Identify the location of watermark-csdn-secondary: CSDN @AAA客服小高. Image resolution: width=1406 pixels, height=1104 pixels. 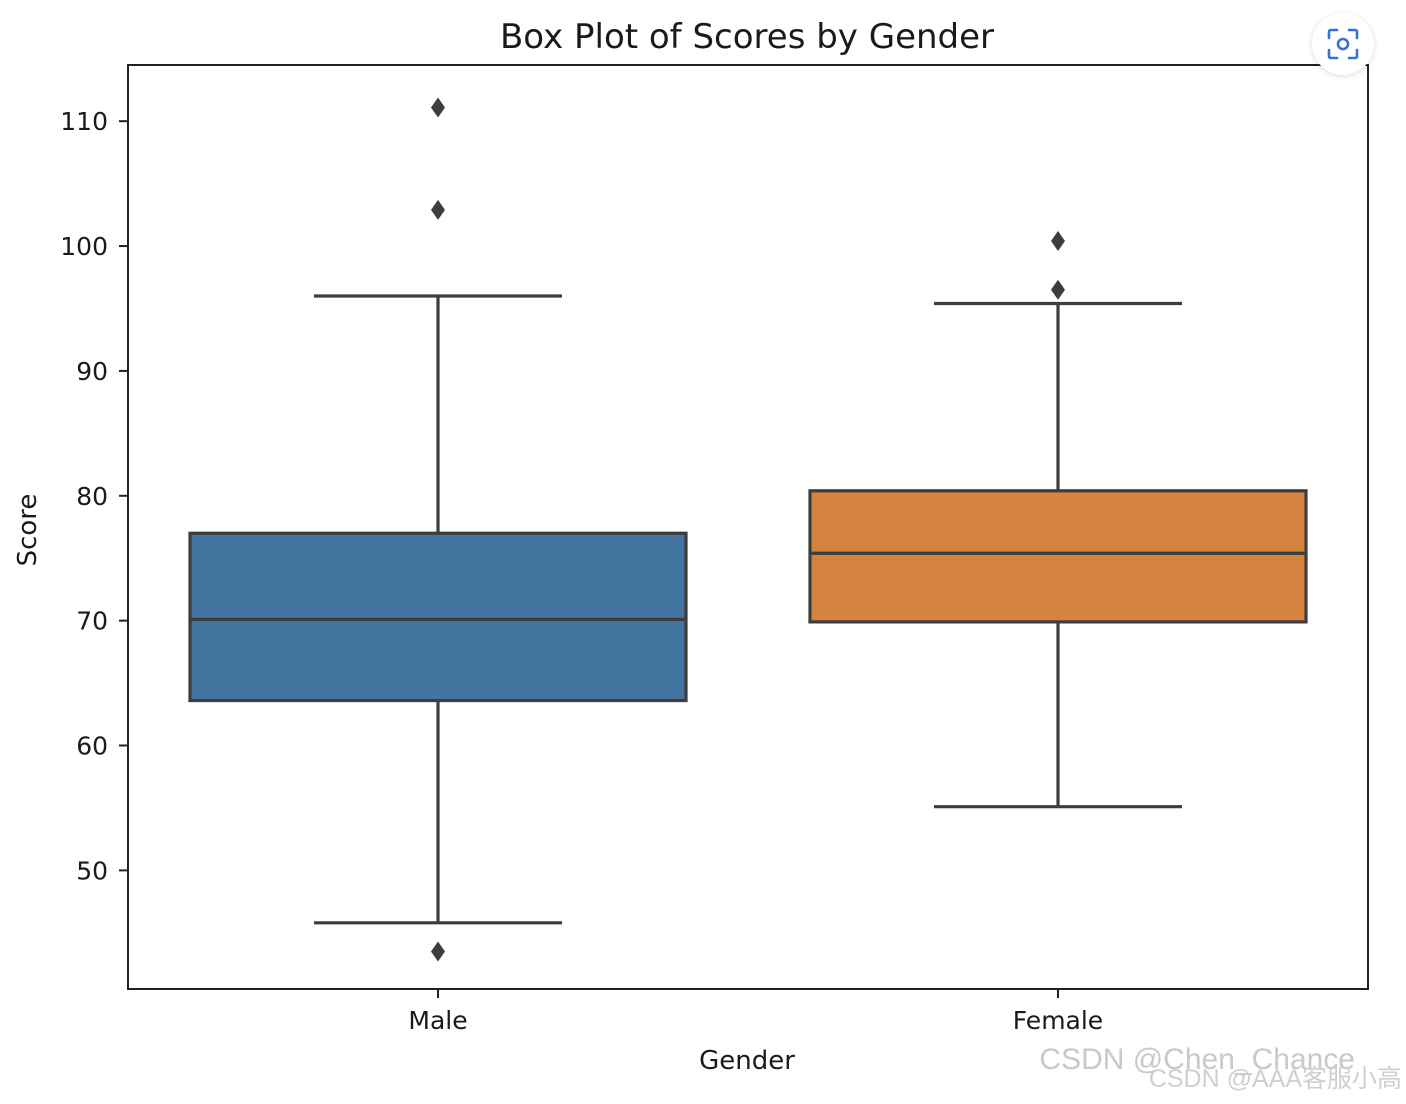
(1275, 1079).